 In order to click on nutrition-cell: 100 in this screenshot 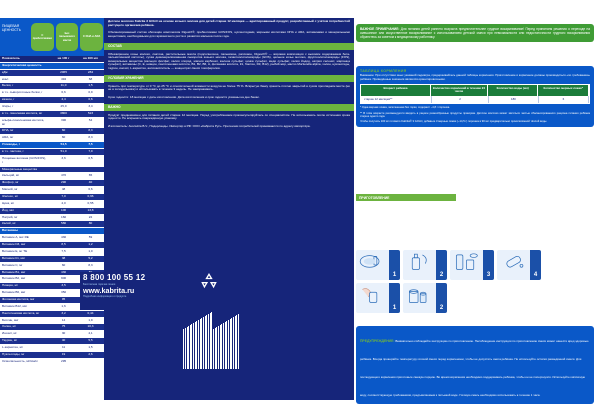, I will do `click(63, 209)`.